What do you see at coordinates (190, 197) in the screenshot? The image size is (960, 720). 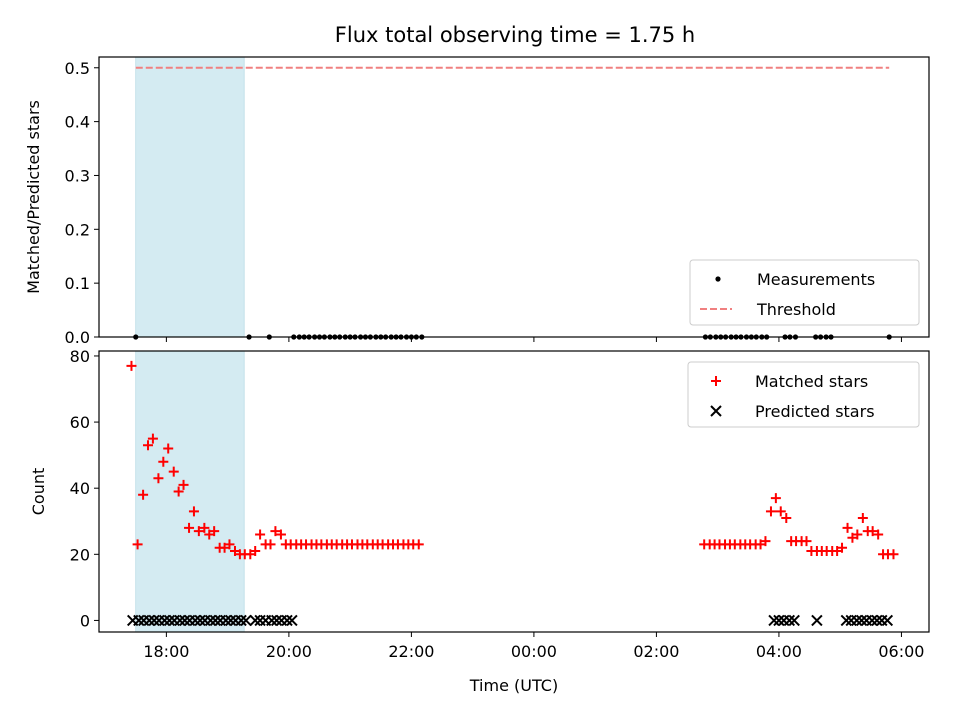 I see `shaded-interval-top` at bounding box center [190, 197].